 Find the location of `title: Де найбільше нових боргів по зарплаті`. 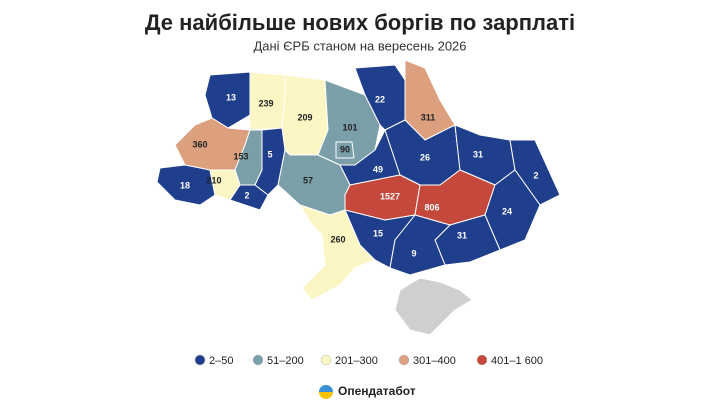

title: Де найбільше нових боргів по зарплаті is located at coordinates (360, 22).